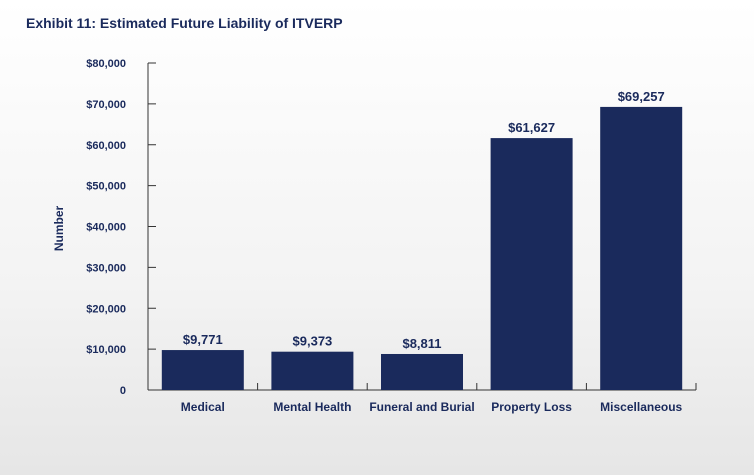 The image size is (754, 475). I want to click on category-label: Funeral and Burial, so click(421, 407).